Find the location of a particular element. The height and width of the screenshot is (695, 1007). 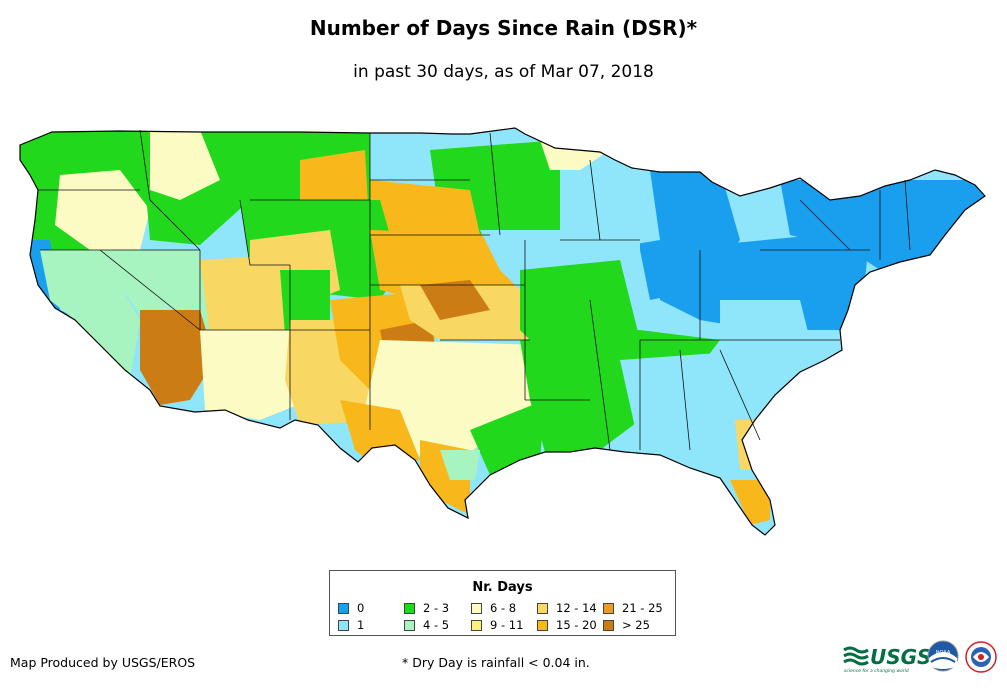

legend-item-8: 21 - 25 is located at coordinates (633, 608).